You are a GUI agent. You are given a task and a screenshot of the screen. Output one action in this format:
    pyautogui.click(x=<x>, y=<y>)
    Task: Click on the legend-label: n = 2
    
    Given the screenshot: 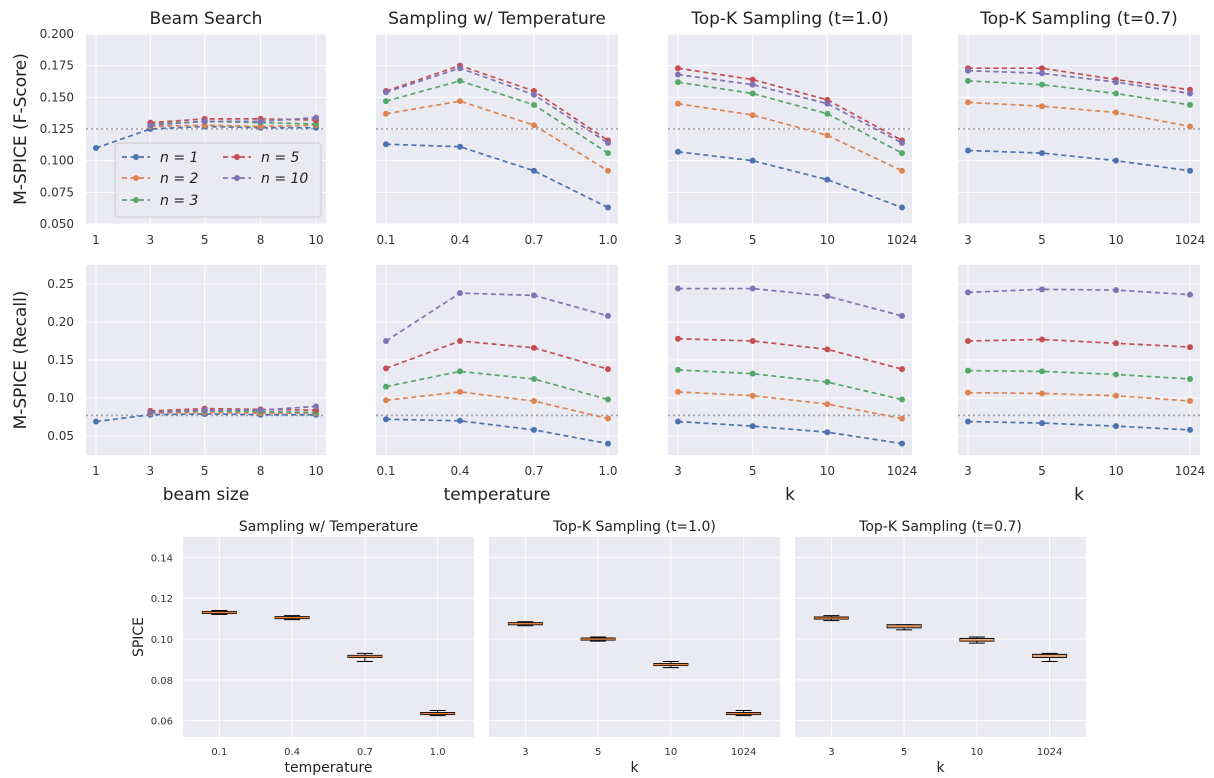 What is the action you would take?
    pyautogui.click(x=179, y=179)
    